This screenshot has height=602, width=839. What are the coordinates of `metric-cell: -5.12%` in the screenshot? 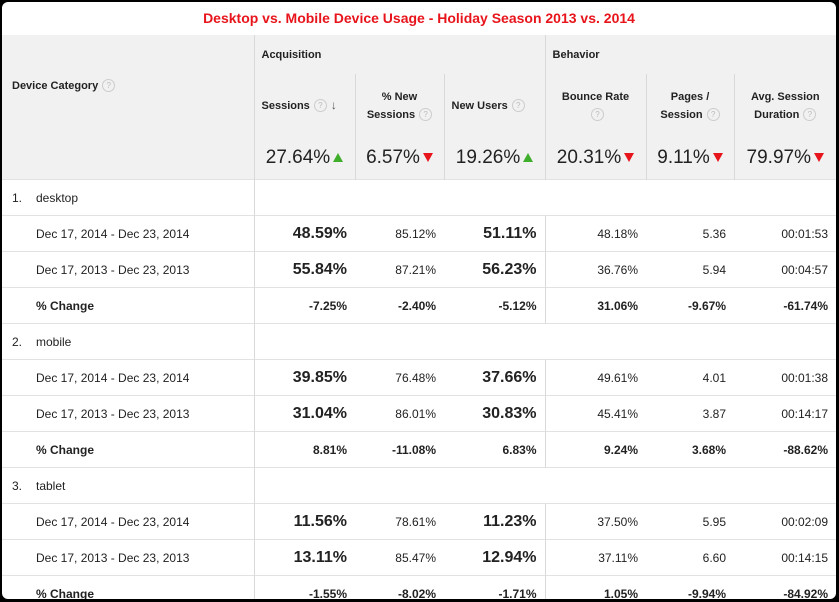 It's located at (495, 305).